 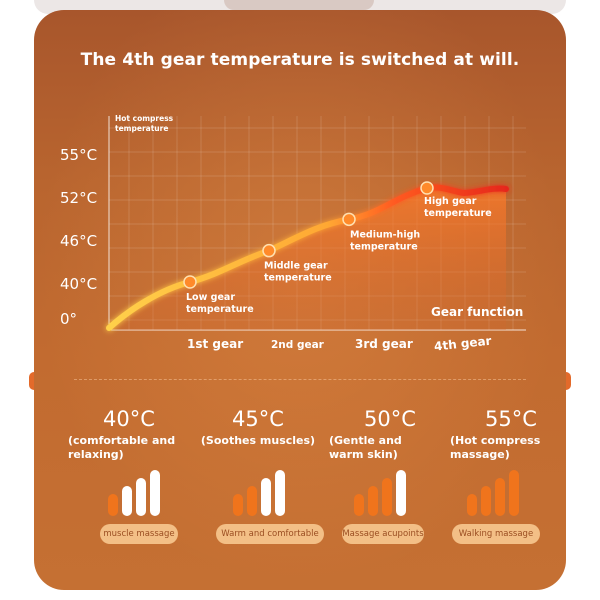 What do you see at coordinates (220, 303) in the screenshot?
I see `data-label: Low gear temperature` at bounding box center [220, 303].